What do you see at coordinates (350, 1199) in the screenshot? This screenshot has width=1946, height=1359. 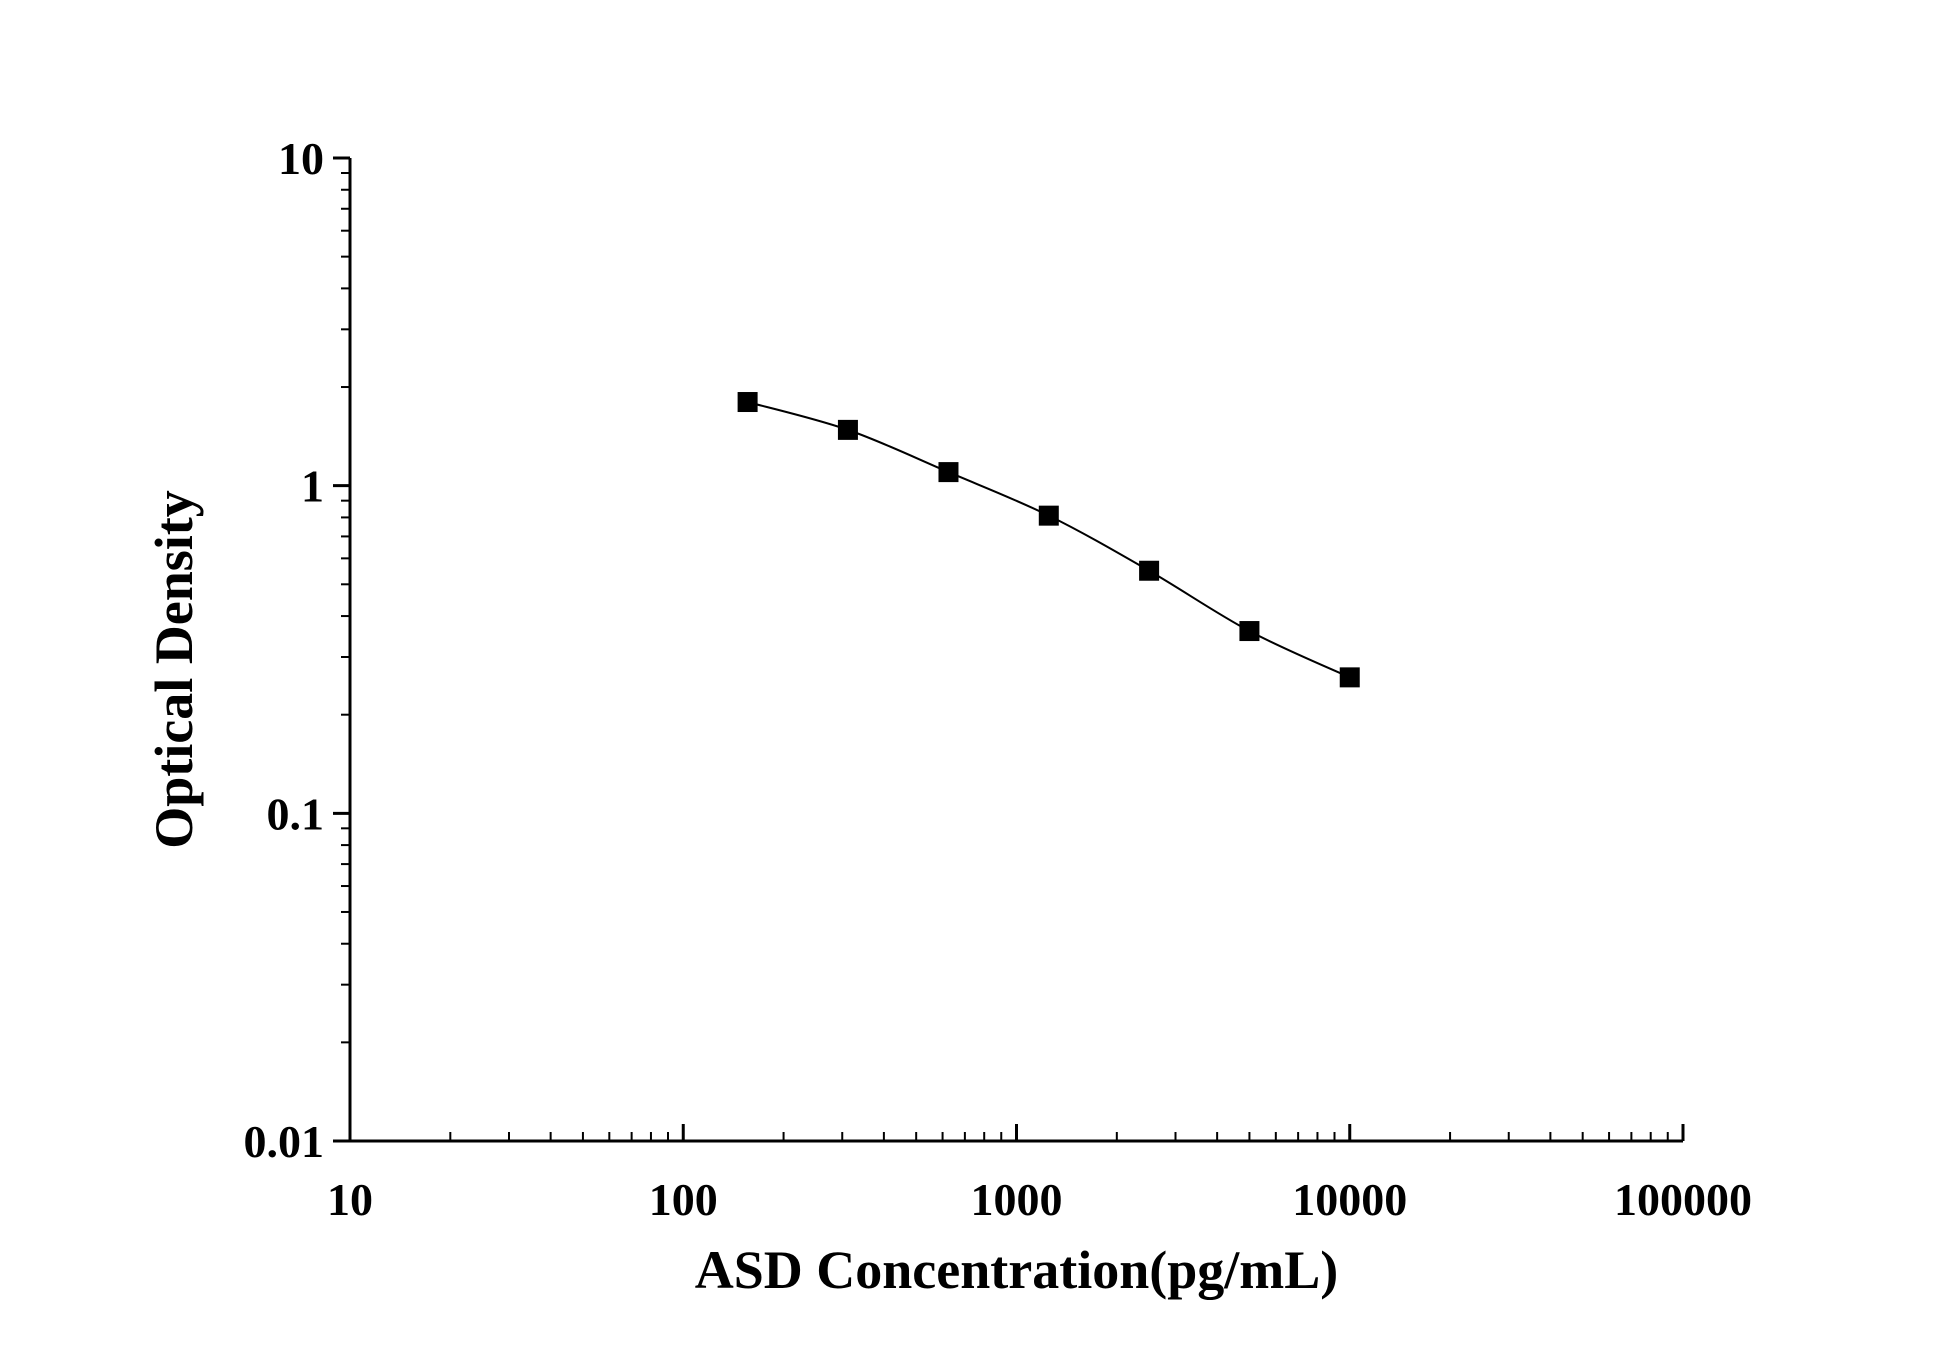 I see `x-tick-label: 10` at bounding box center [350, 1199].